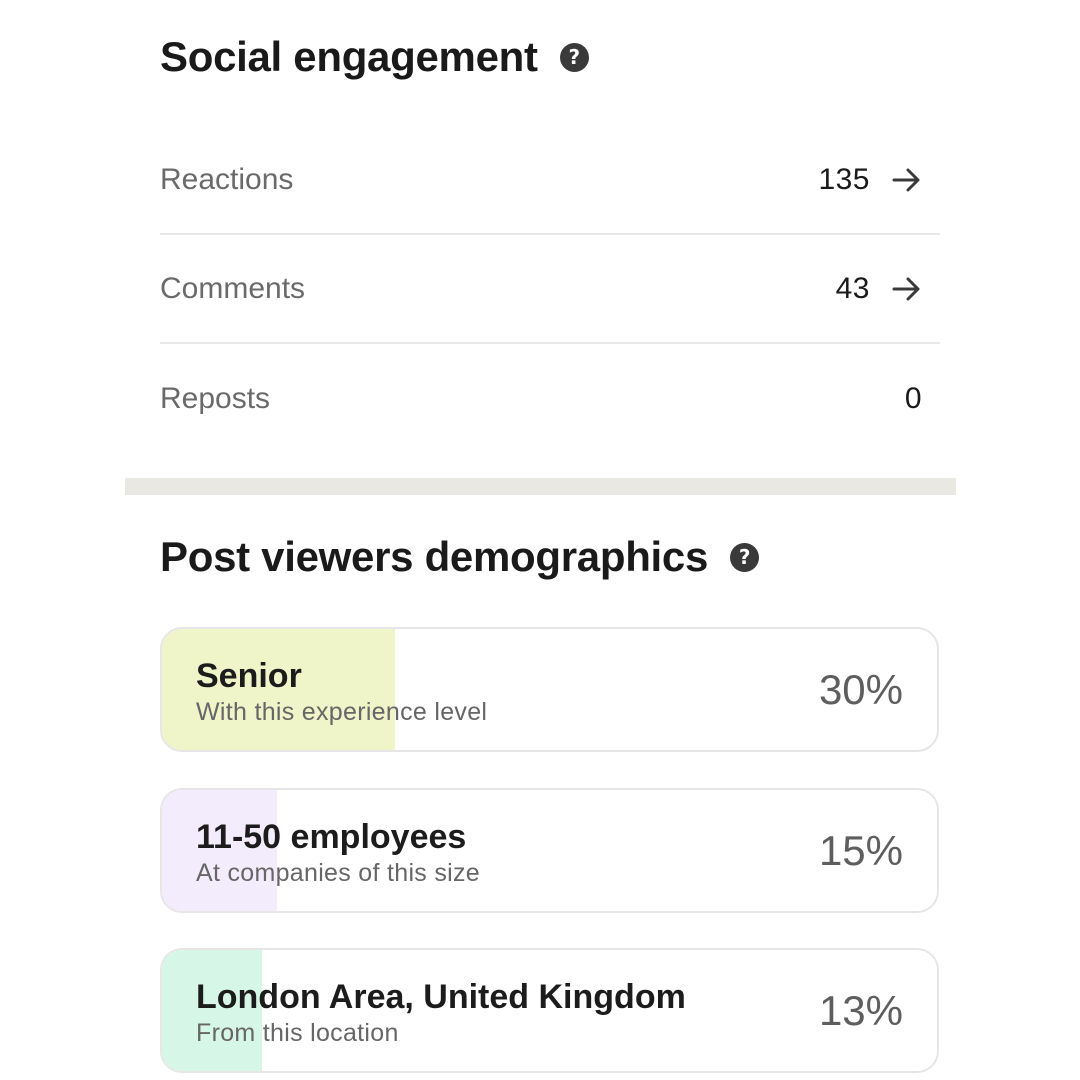 This screenshot has height=1080, width=1080. Describe the element at coordinates (860, 689) in the screenshot. I see `demographic-percent: 30%` at that location.